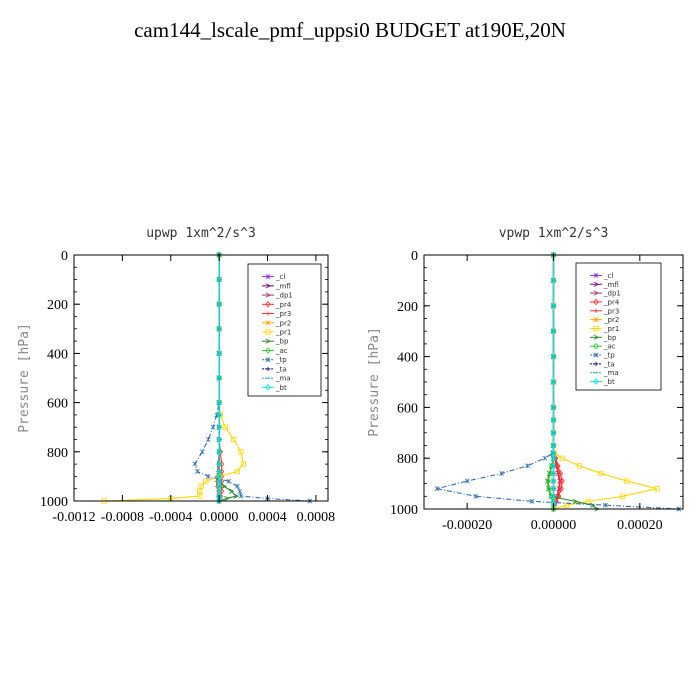  What do you see at coordinates (467, 525) in the screenshot?
I see `x-tick-label: -0.00020` at bounding box center [467, 525].